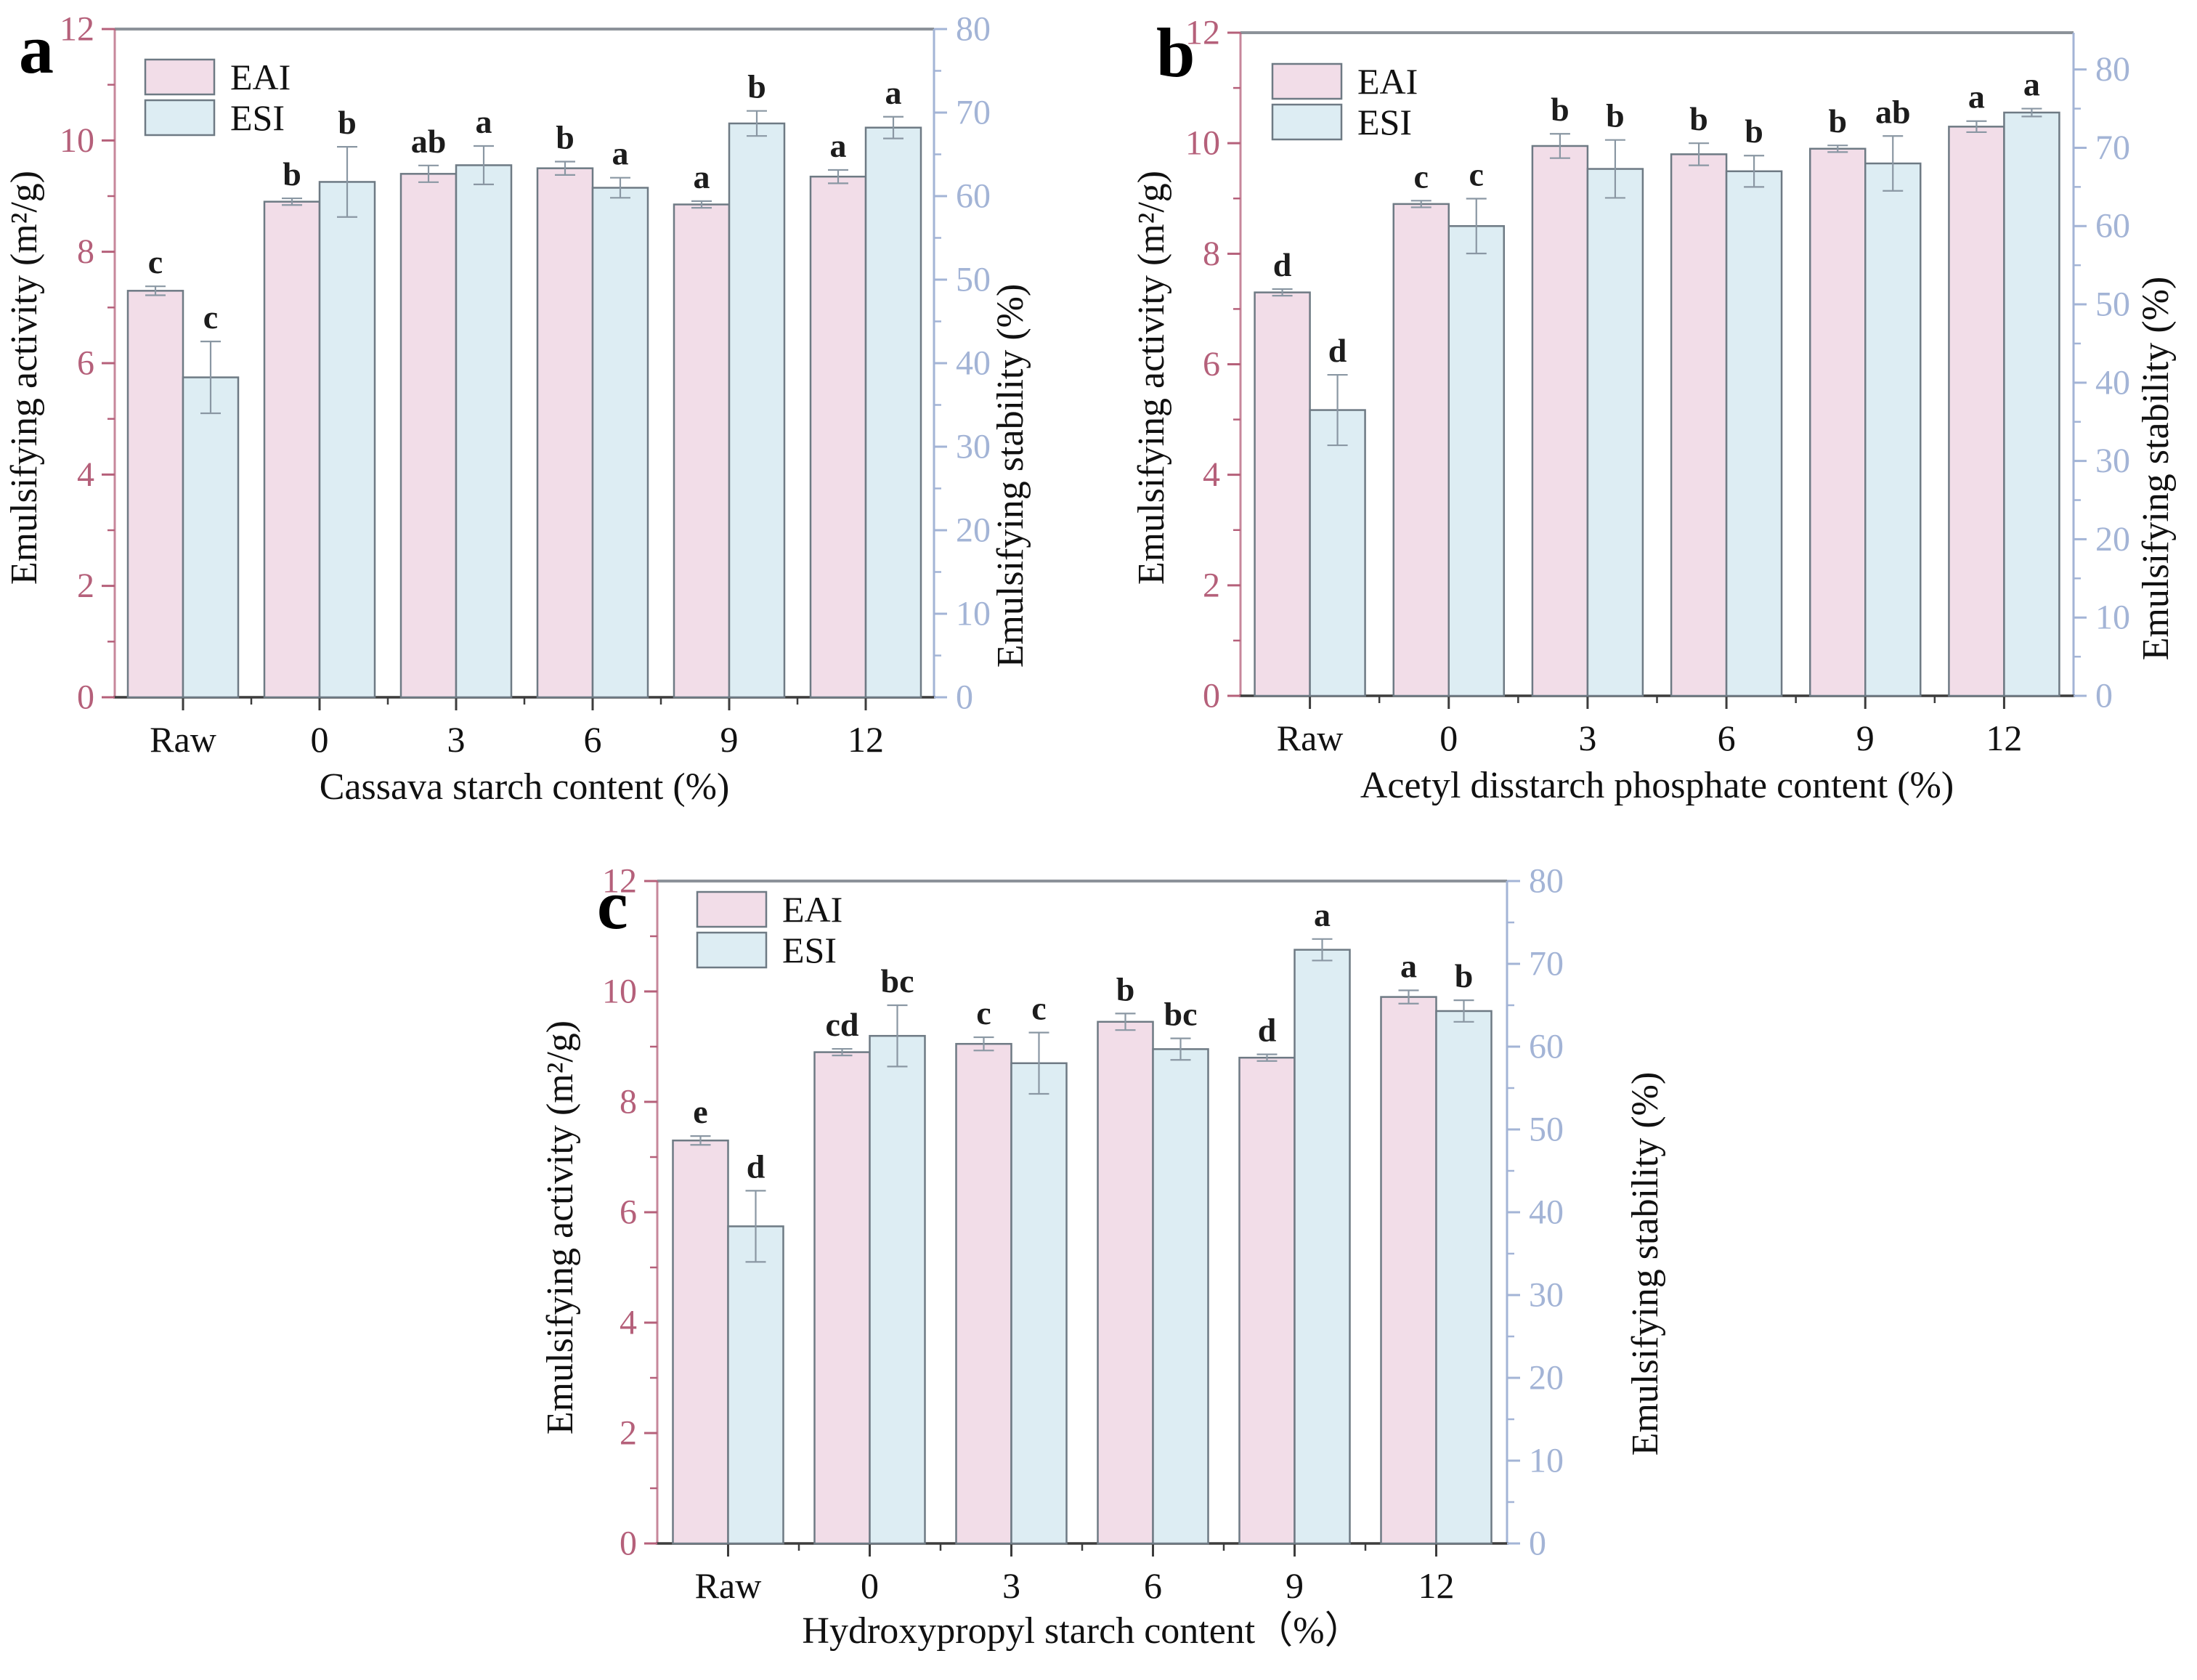 This screenshot has width=2197, height=1680. I want to click on x-axis-category-label: 3, so click(456, 739).